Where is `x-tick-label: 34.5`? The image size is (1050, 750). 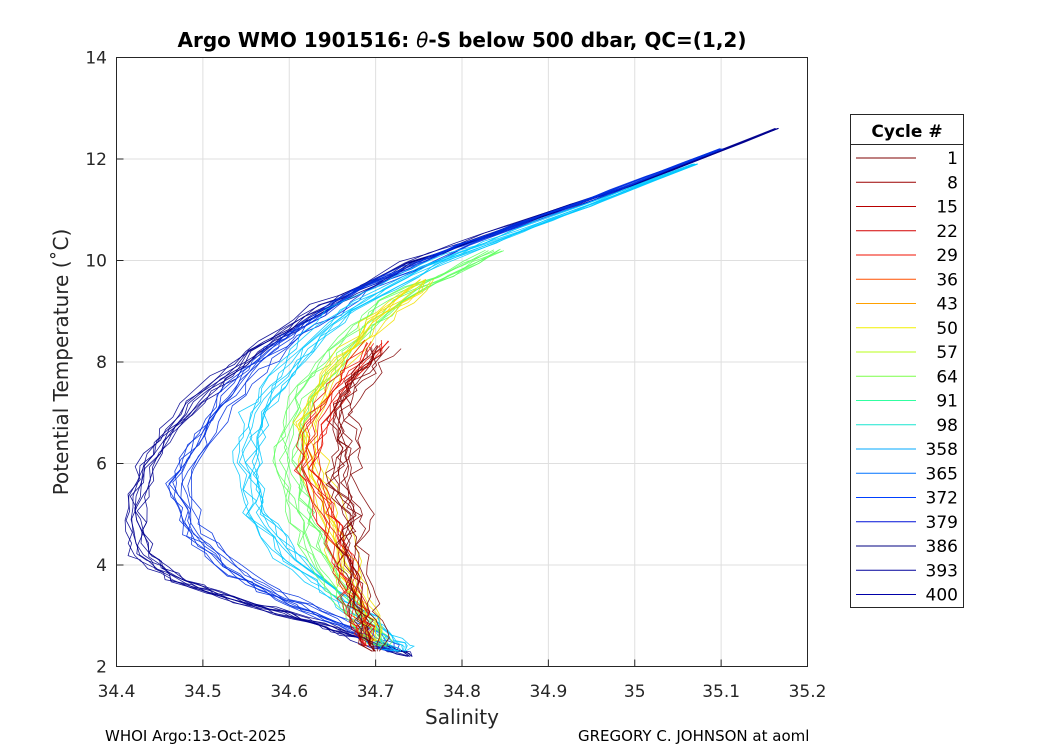 x-tick-label: 34.5 is located at coordinates (203, 692).